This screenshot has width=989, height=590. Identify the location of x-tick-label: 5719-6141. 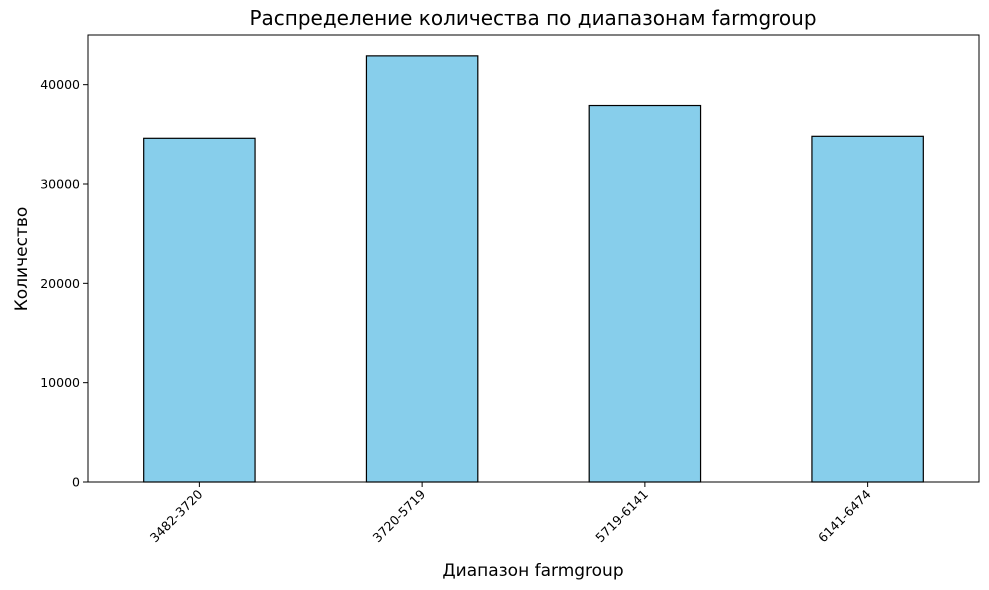
(621, 516).